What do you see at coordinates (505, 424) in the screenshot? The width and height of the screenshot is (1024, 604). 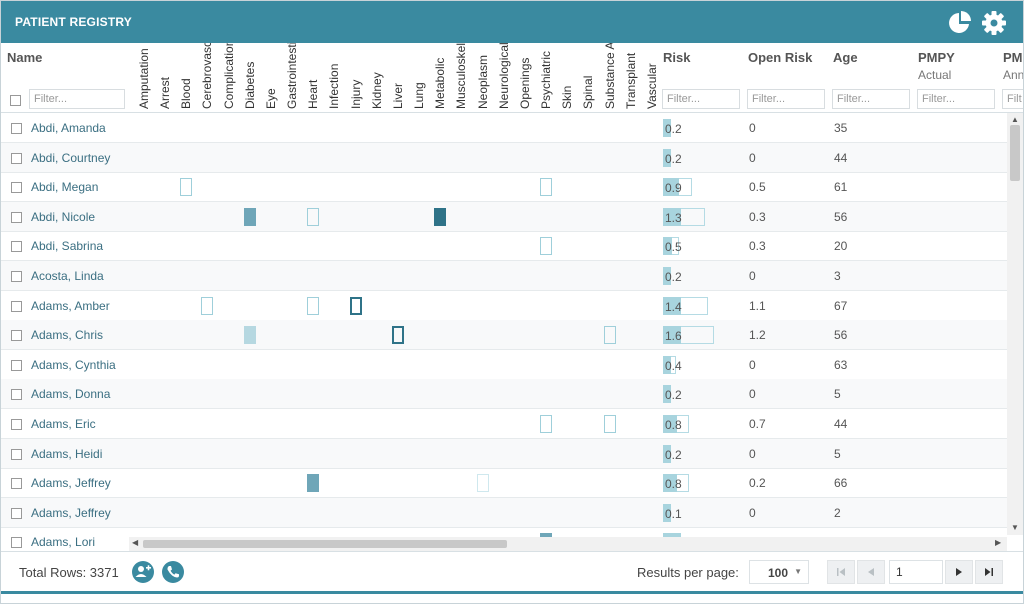 I see `table-row: Adams, Eric 0.8 0.7 44` at bounding box center [505, 424].